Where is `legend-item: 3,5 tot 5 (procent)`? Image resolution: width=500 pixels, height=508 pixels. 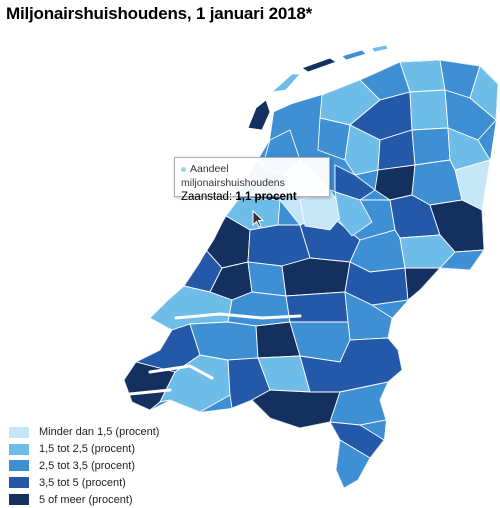
legend-item: 3,5 tot 5 (procent) is located at coordinates (84, 482).